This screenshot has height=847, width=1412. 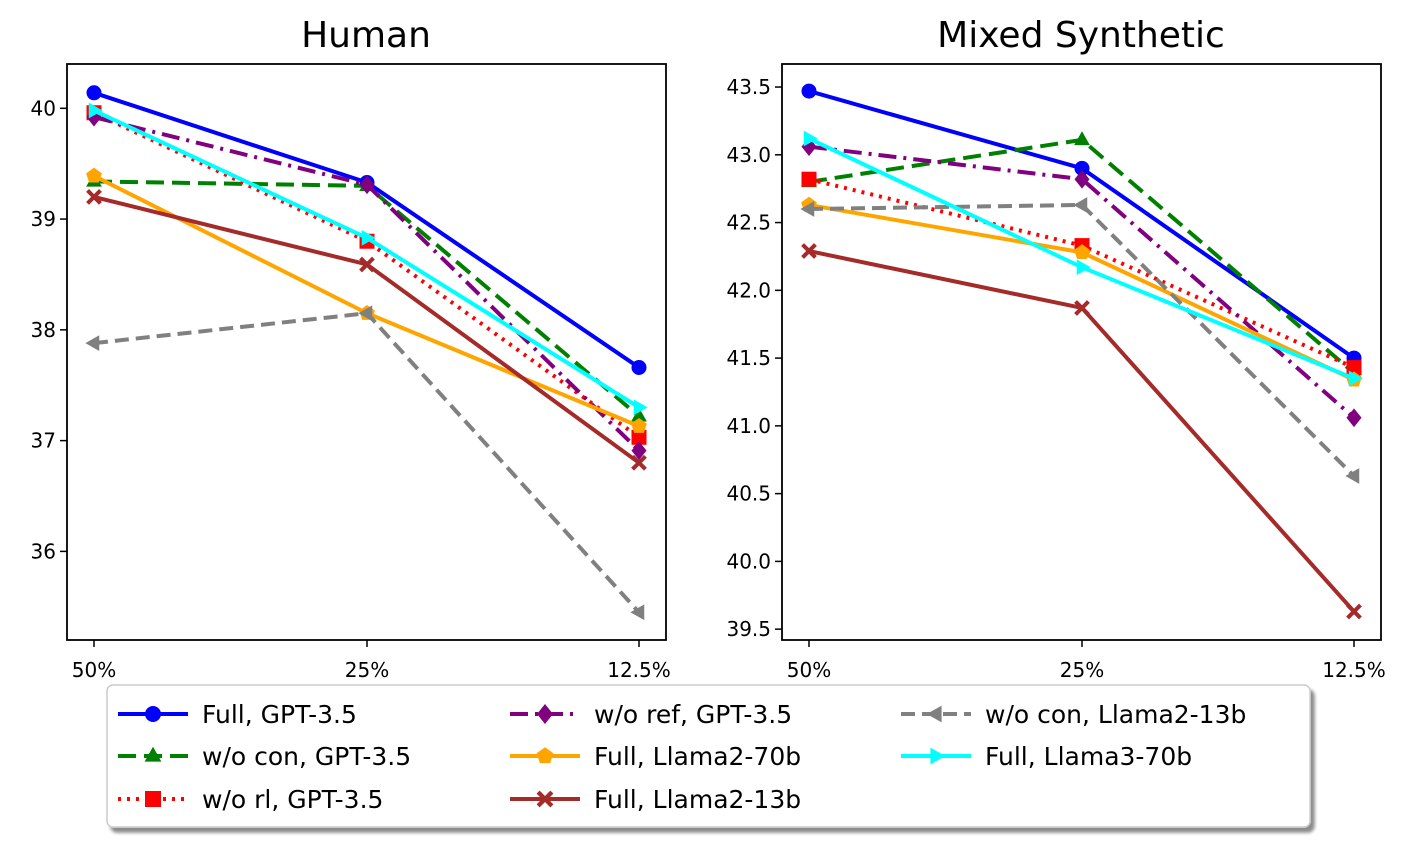 I want to click on legend-label-full-gpt-3-5: Full, GPT-3.5, so click(x=279, y=714).